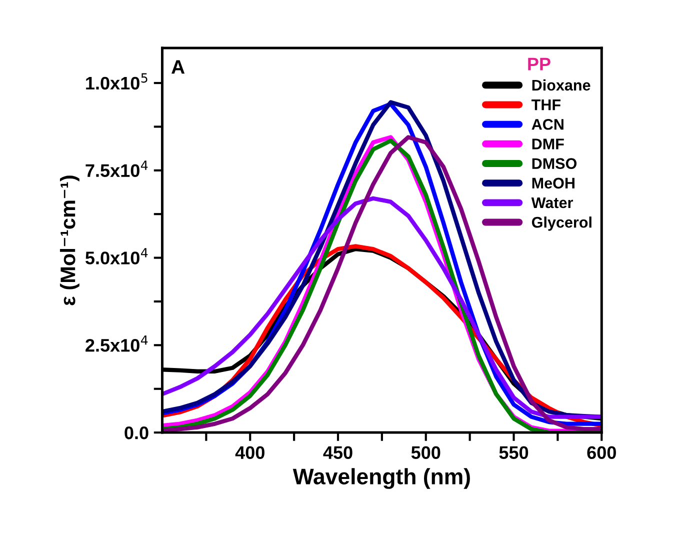 The width and height of the screenshot is (676, 534). What do you see at coordinates (562, 223) in the screenshot?
I see `legend-label: Glycerol` at bounding box center [562, 223].